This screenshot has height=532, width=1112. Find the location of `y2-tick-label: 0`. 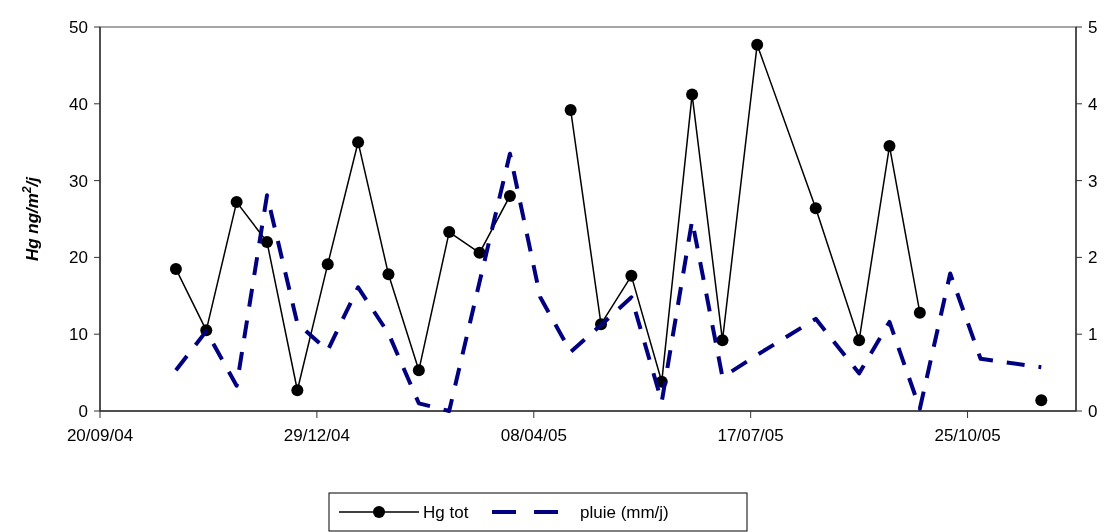

y2-tick-label: 0 is located at coordinates (1093, 411).